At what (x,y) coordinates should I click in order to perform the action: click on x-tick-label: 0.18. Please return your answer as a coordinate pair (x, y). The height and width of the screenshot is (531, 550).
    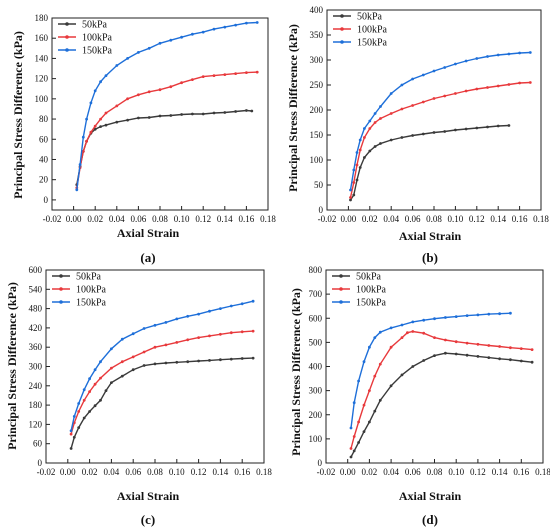
    Looking at the image, I should click on (541, 219).